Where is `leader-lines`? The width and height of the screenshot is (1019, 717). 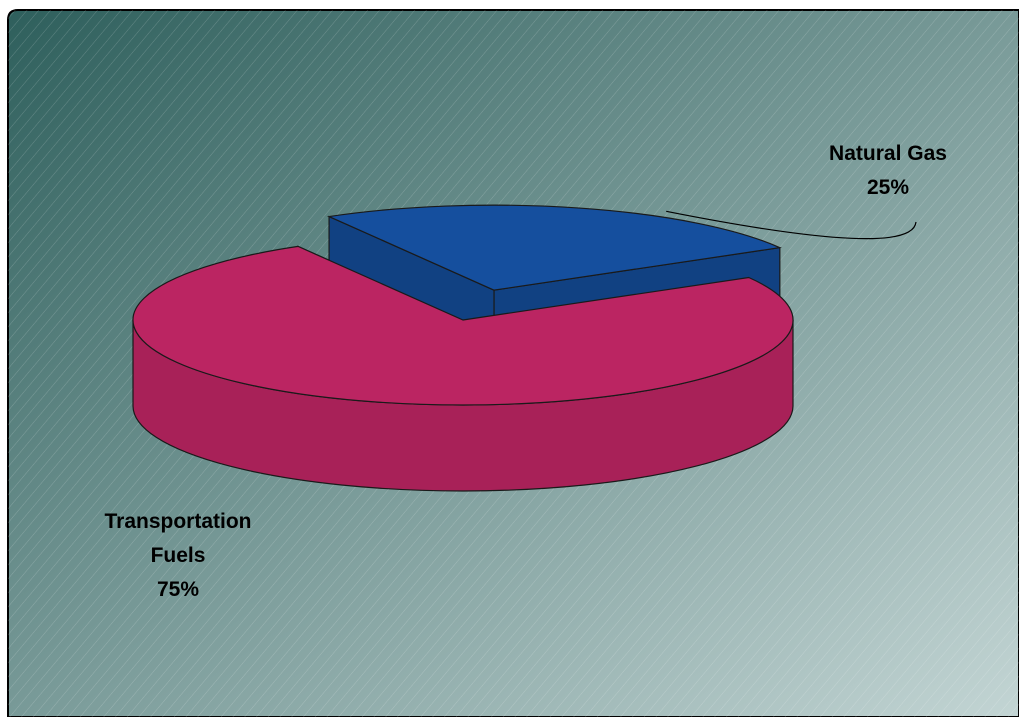
leader-lines is located at coordinates (791, 225).